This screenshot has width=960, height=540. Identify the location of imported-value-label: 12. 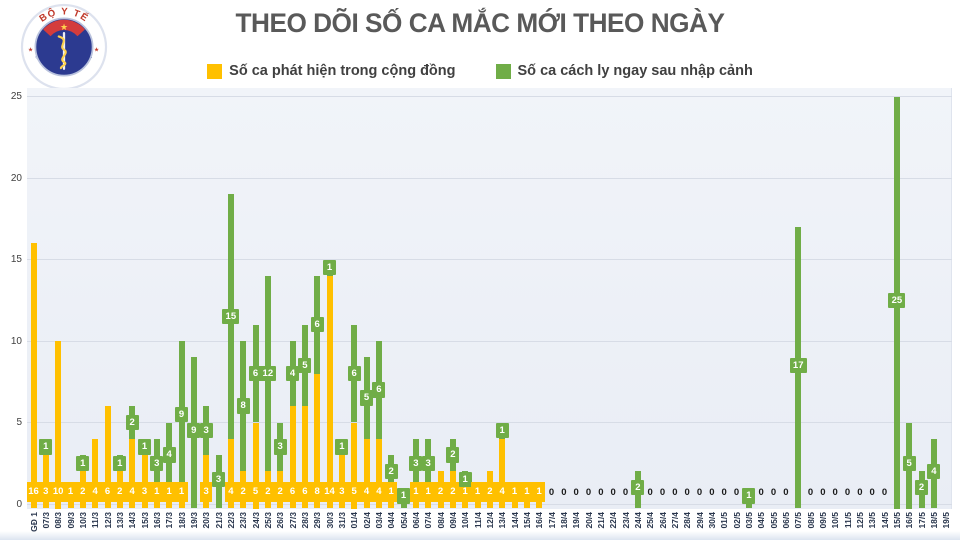
(268, 373).